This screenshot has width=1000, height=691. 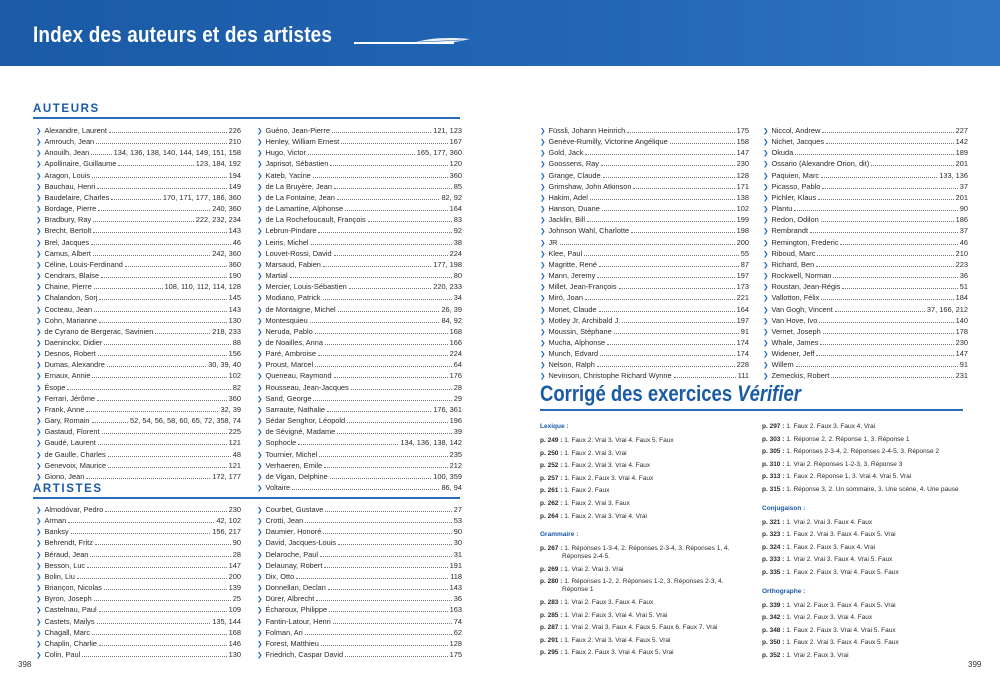 I want to click on index-entry: ❯ Richard, Ben 223, so click(x=865, y=265).